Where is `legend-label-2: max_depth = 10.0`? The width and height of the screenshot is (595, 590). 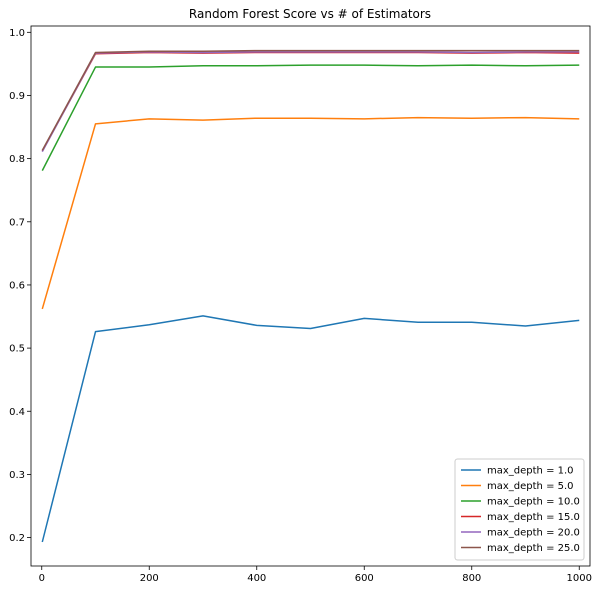 legend-label-2: max_depth = 10.0 is located at coordinates (533, 502).